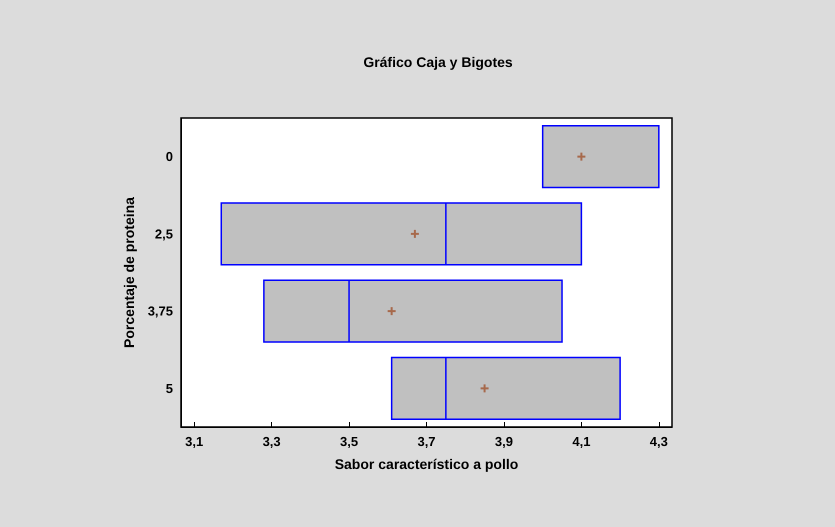  What do you see at coordinates (194, 441) in the screenshot?
I see `x-tick-label: 3,1` at bounding box center [194, 441].